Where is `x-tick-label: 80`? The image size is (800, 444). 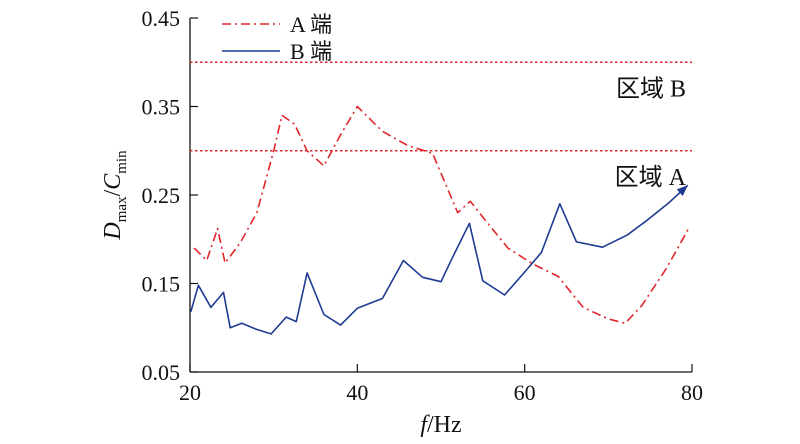
x-tick-label: 80 is located at coordinates (692, 392).